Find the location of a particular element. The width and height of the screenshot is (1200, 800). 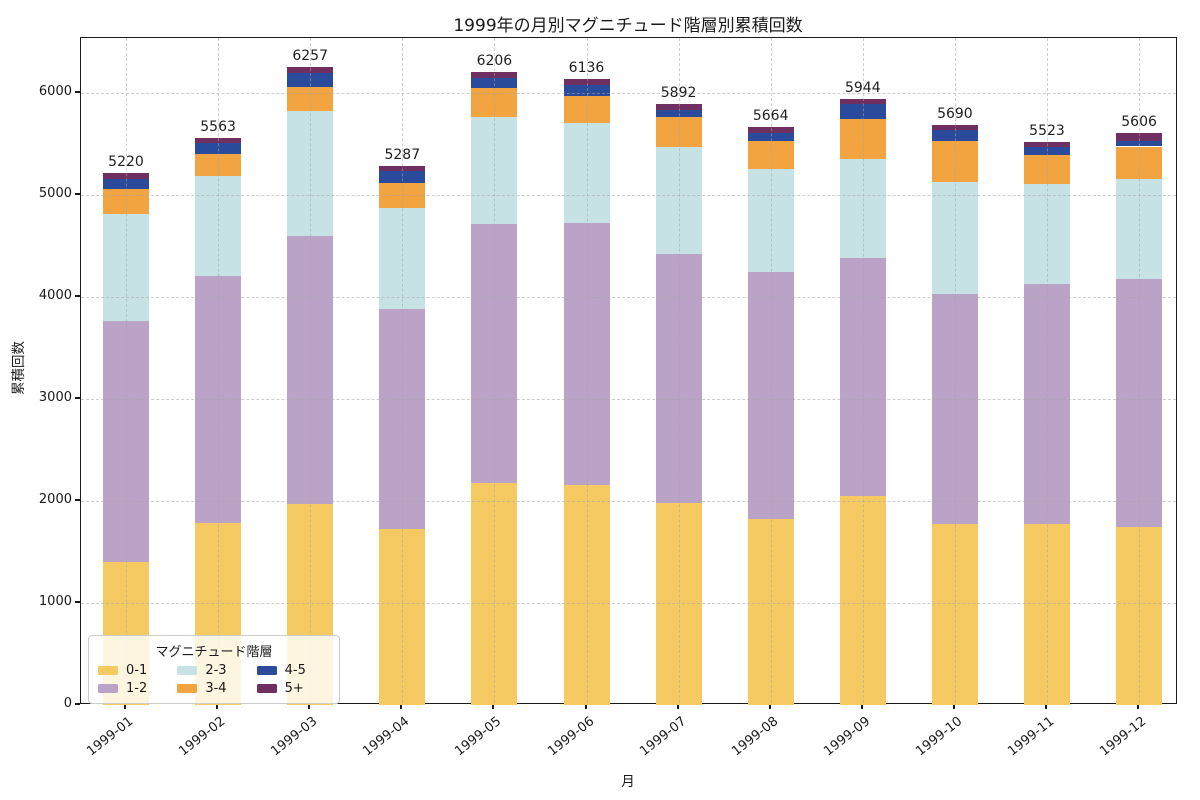

bar-total-label: 6206 is located at coordinates (494, 61).